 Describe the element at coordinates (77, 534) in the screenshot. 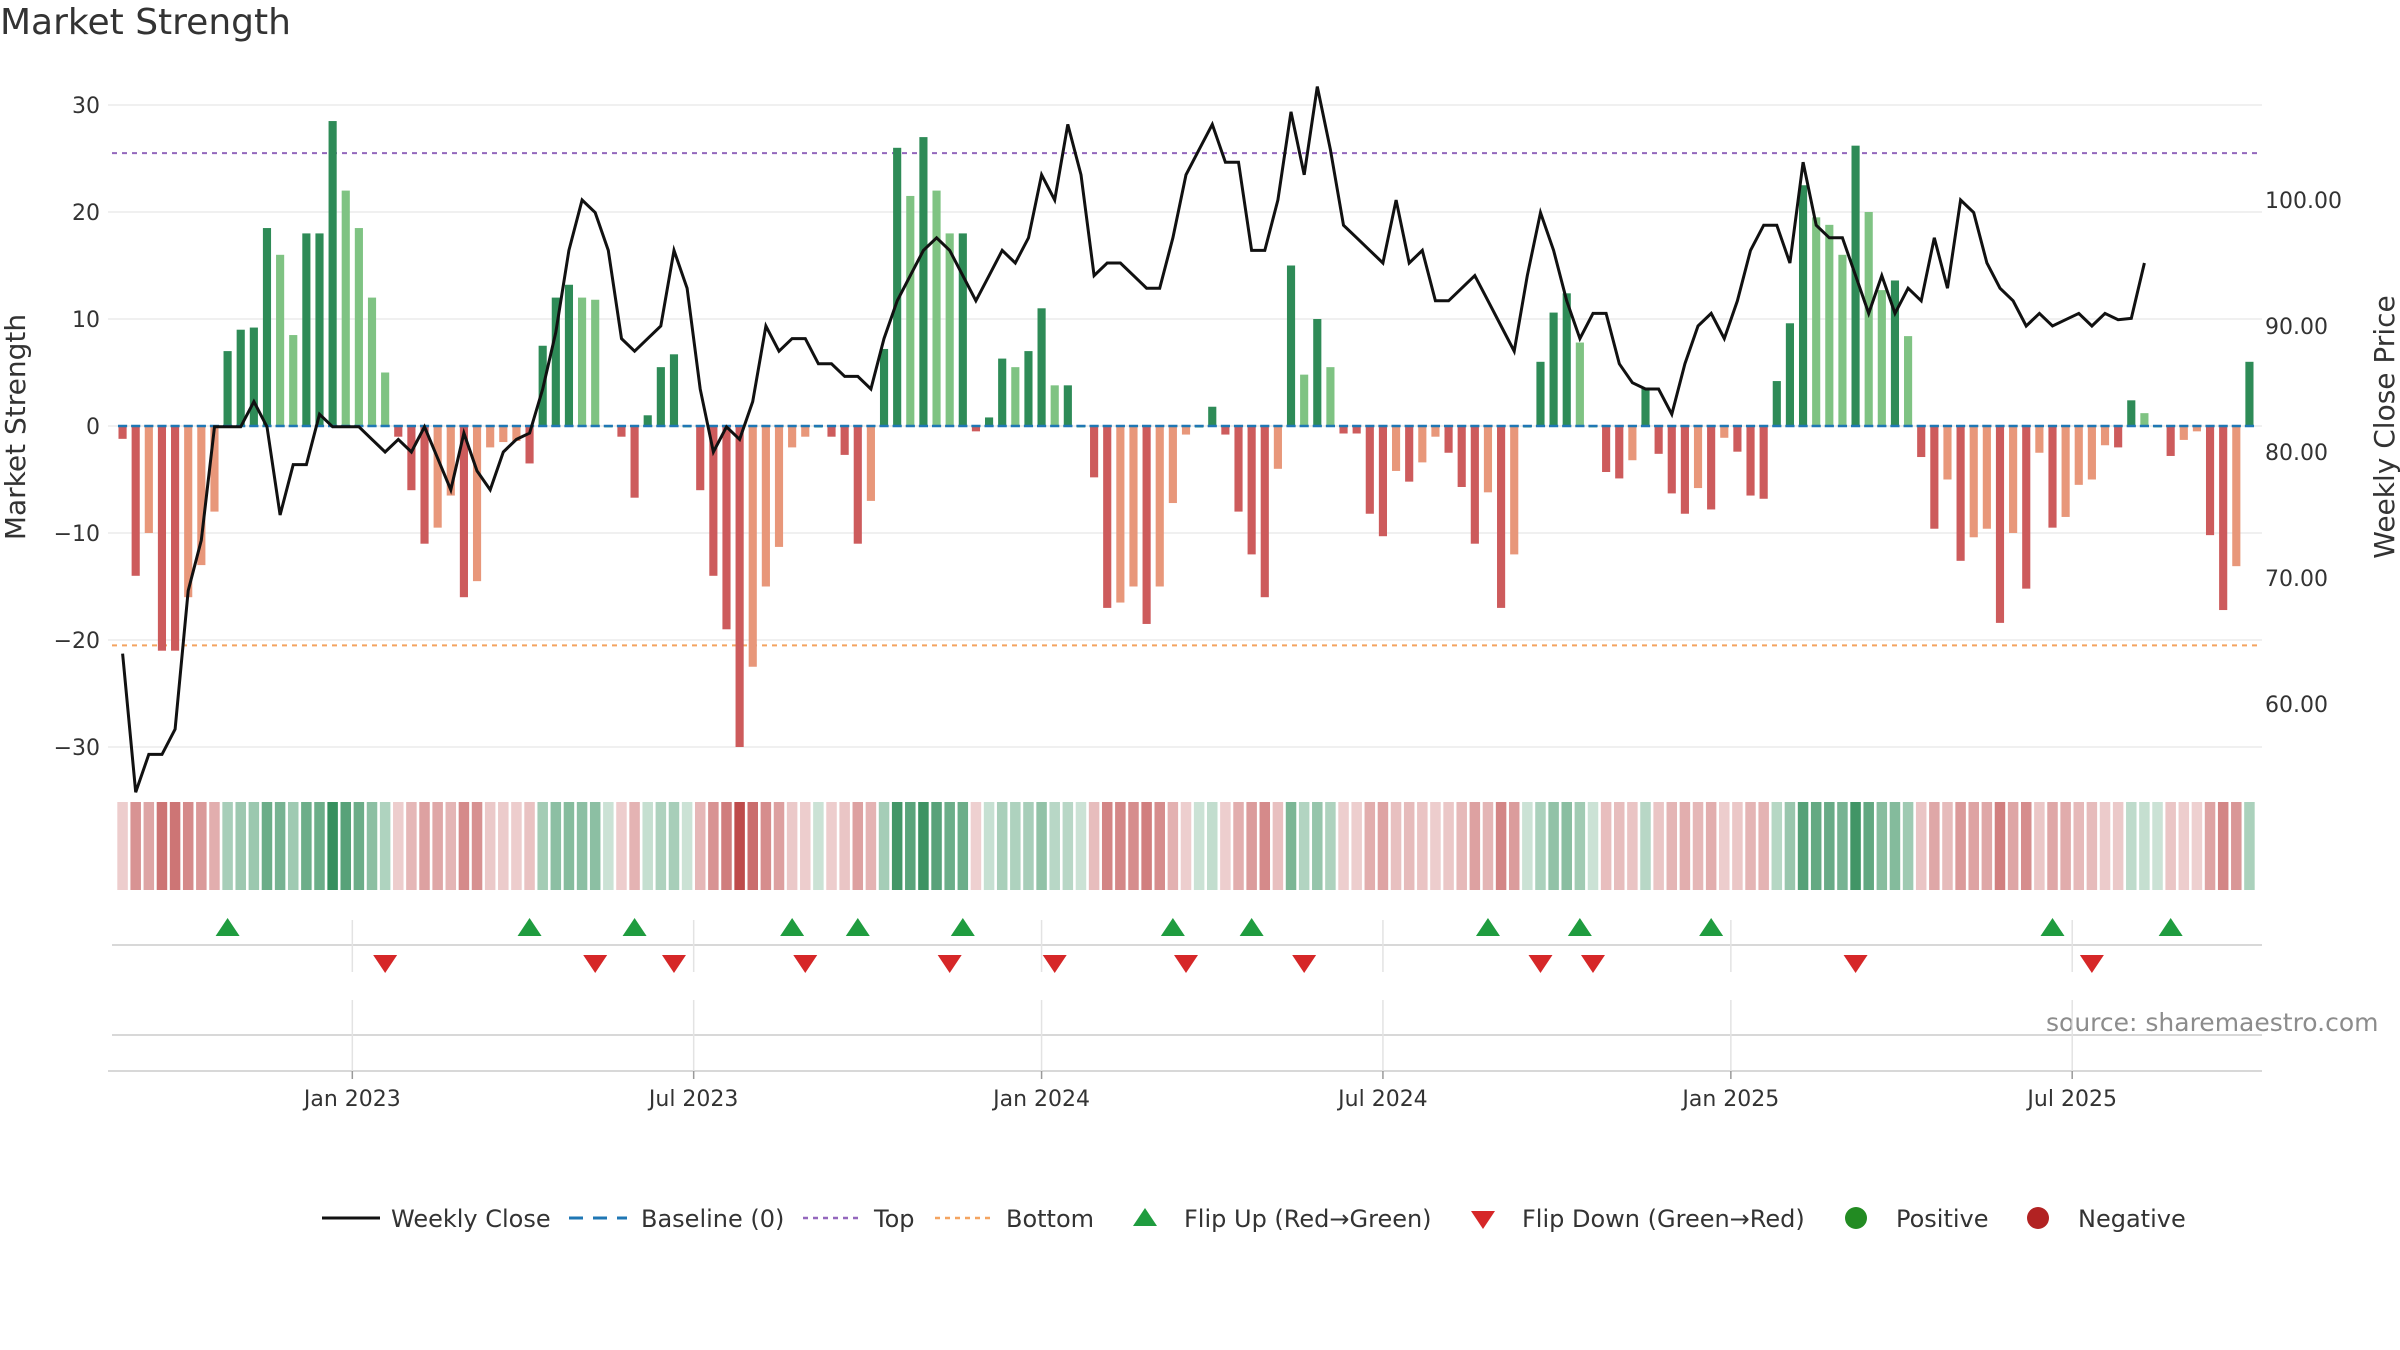

I see `y-tick-label: −10` at that location.